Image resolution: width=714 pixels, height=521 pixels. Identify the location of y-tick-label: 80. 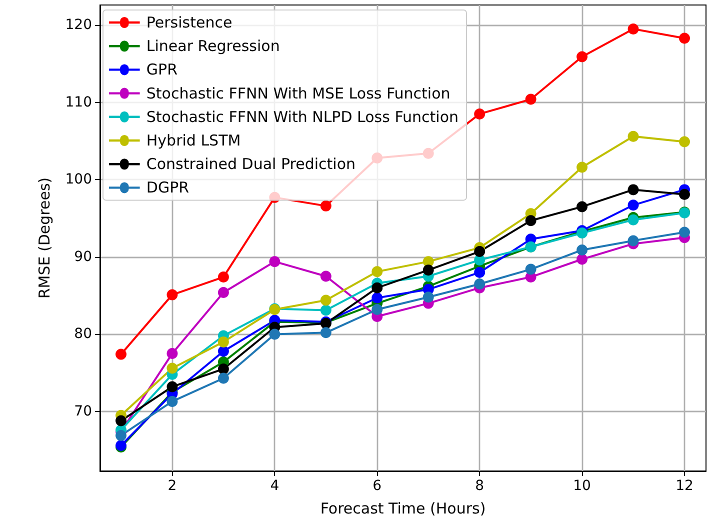
(83, 334).